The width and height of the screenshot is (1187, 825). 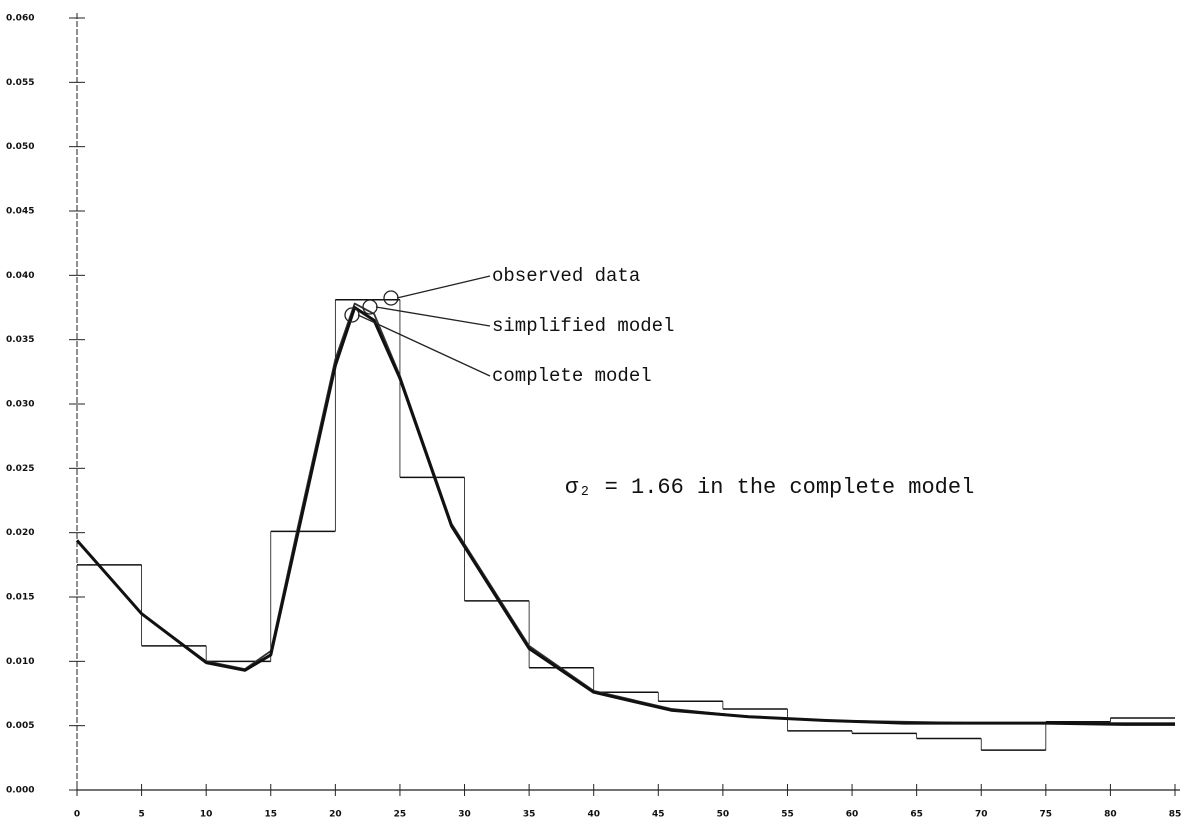 I want to click on x-tick-label: 45, so click(x=658, y=815).